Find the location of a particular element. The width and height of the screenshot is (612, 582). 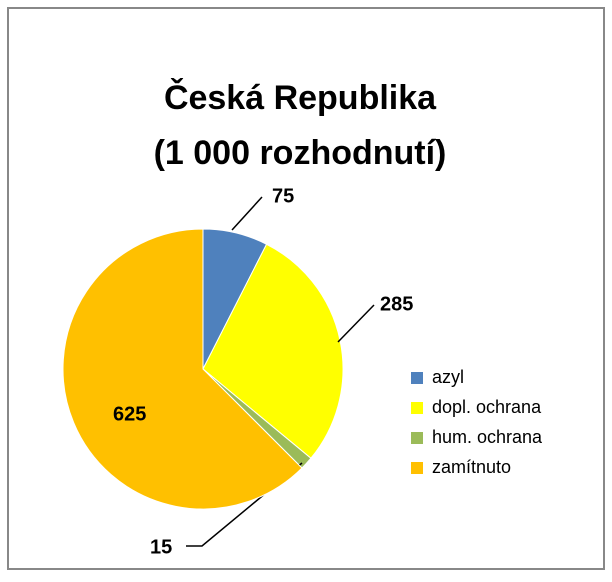

data-label: 15 is located at coordinates (161, 547).